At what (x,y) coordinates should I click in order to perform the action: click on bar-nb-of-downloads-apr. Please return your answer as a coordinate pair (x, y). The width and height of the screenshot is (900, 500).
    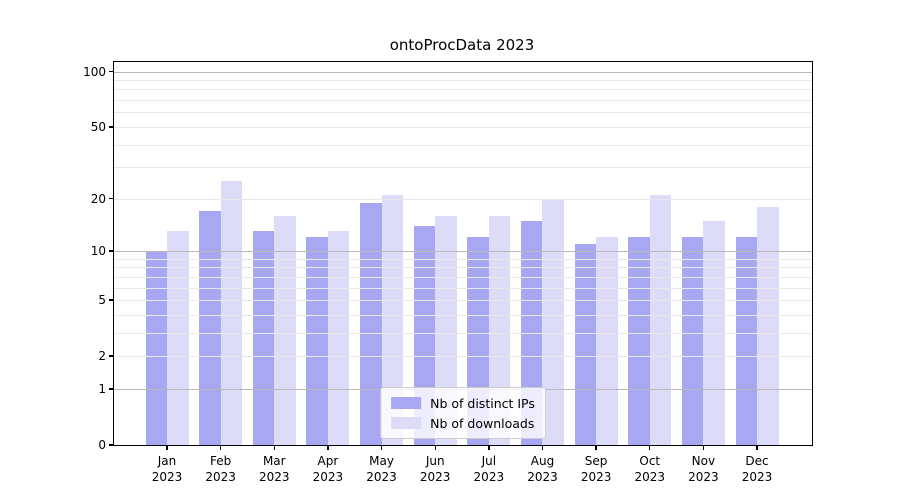
    Looking at the image, I should click on (338, 338).